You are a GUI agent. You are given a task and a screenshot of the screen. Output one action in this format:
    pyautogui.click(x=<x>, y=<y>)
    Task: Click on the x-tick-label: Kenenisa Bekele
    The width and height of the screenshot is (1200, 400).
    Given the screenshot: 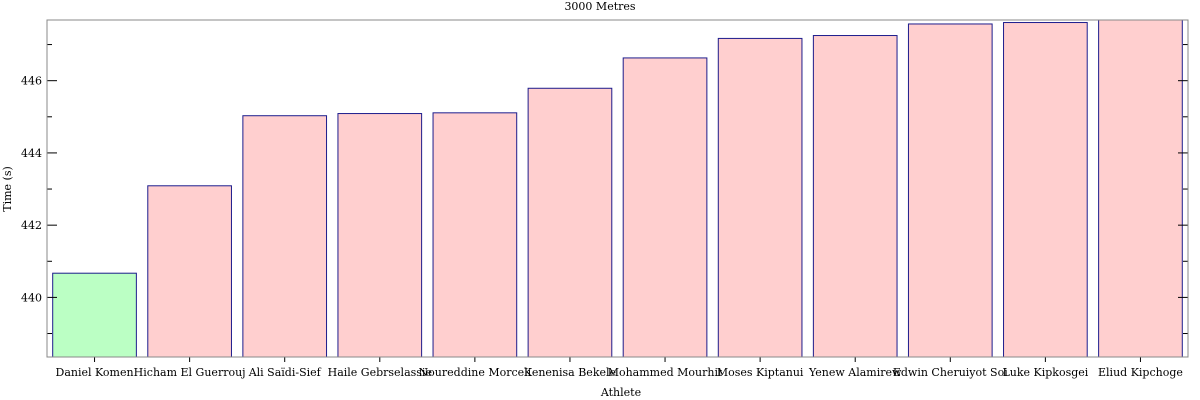 What is the action you would take?
    pyautogui.click(x=570, y=372)
    